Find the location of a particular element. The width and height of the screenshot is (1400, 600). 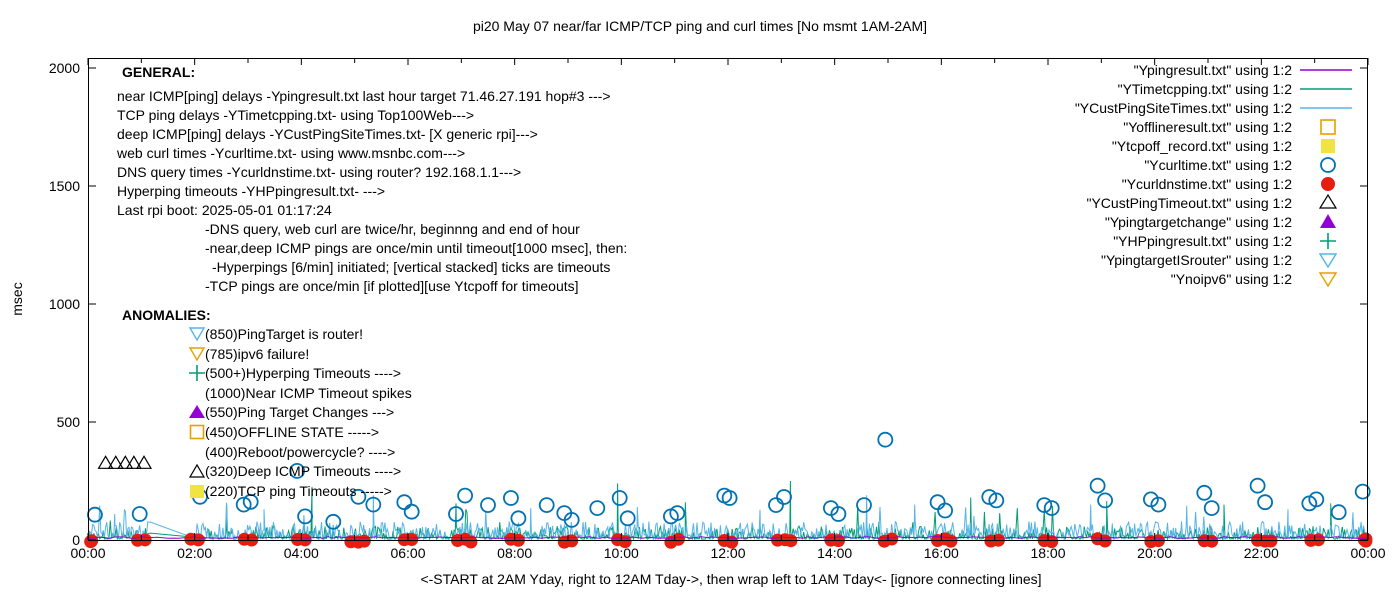

anomaly-line: (450)OFFLINE STATE -----> is located at coordinates (292, 432).